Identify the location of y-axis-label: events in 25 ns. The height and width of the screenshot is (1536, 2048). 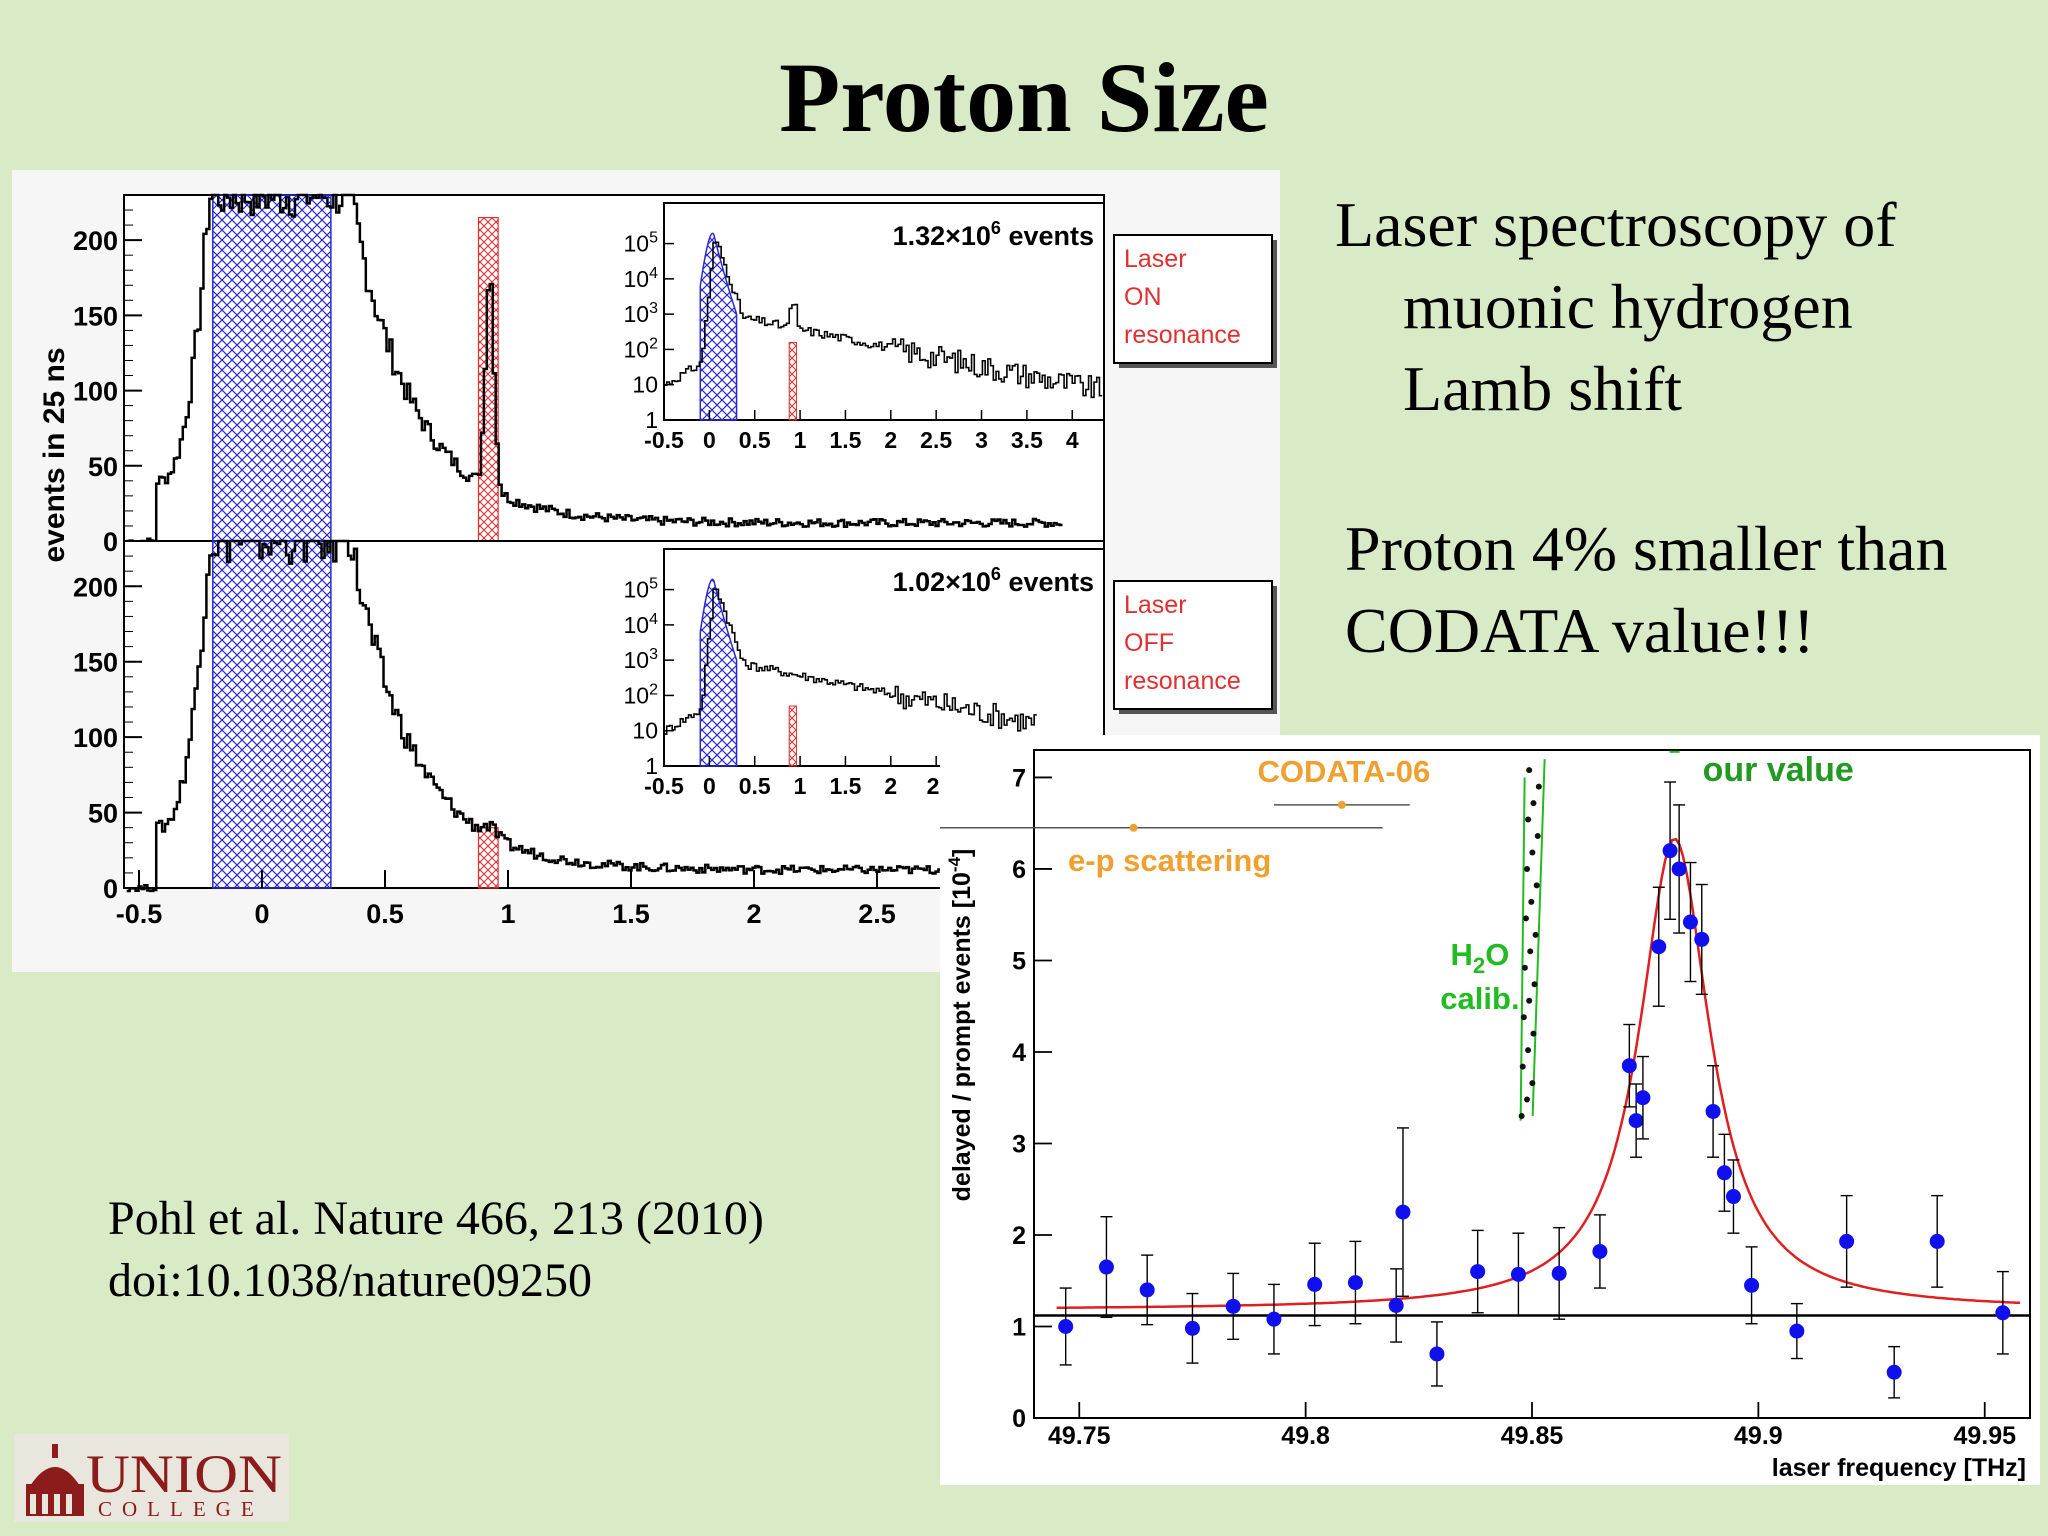
(54, 454).